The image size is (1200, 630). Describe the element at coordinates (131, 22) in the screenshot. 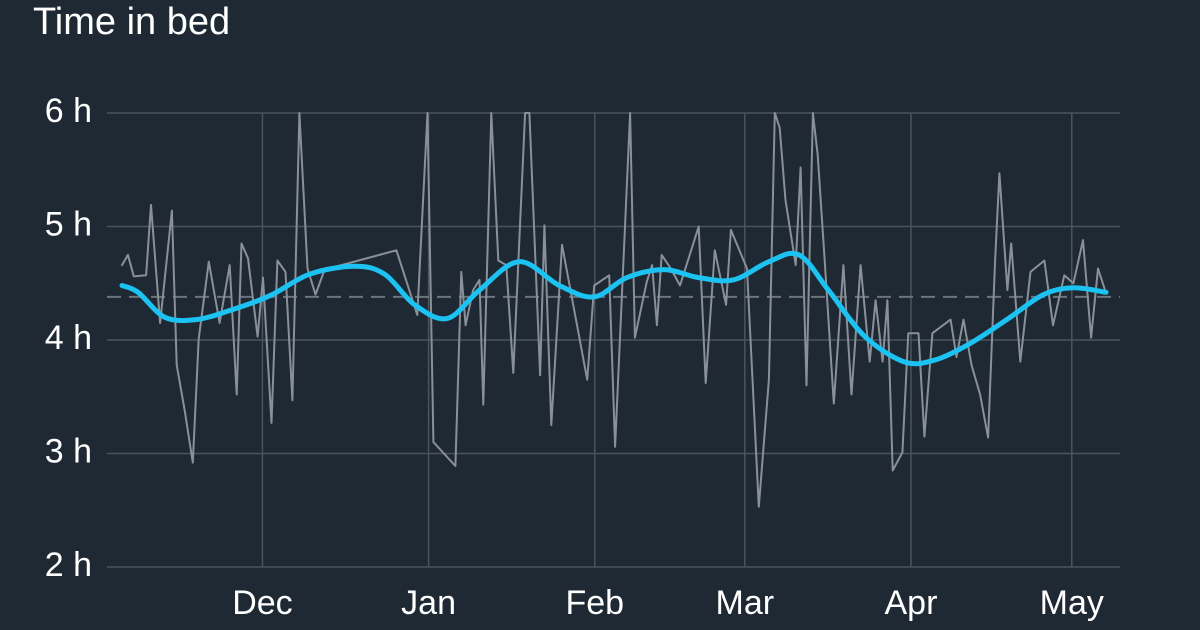

I see `chart-title: Time in bed` at that location.